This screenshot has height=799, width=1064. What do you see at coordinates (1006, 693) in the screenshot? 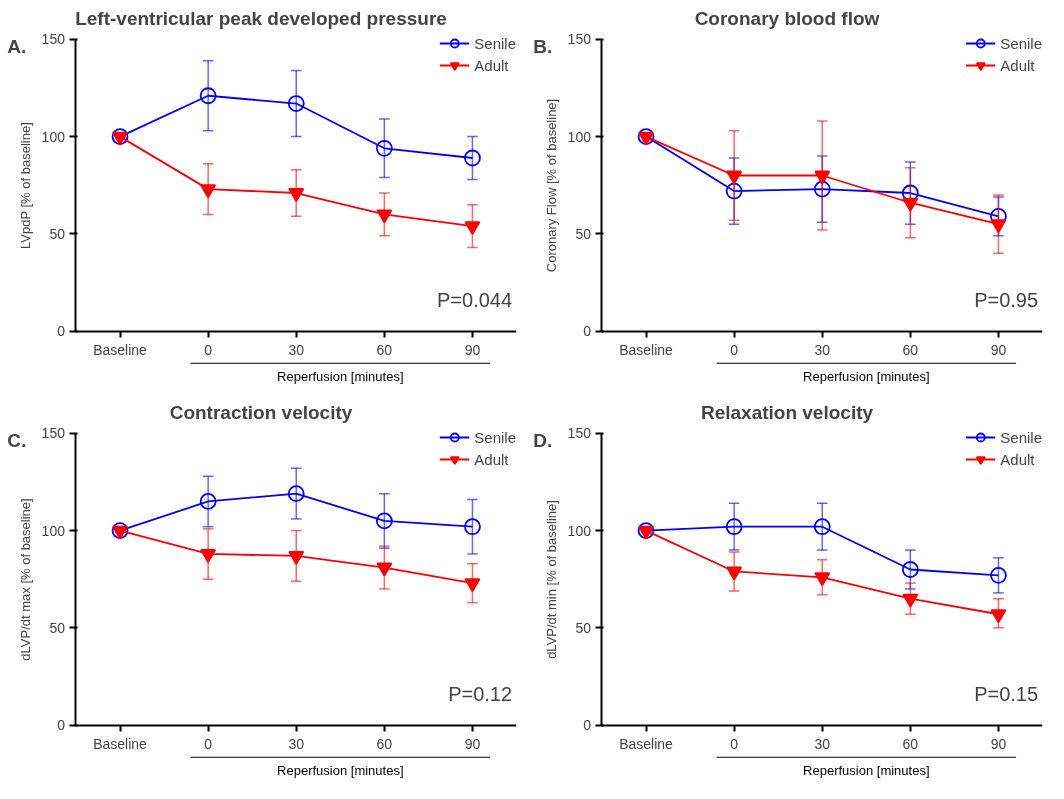
I see `annotation: P=0.15` at bounding box center [1006, 693].